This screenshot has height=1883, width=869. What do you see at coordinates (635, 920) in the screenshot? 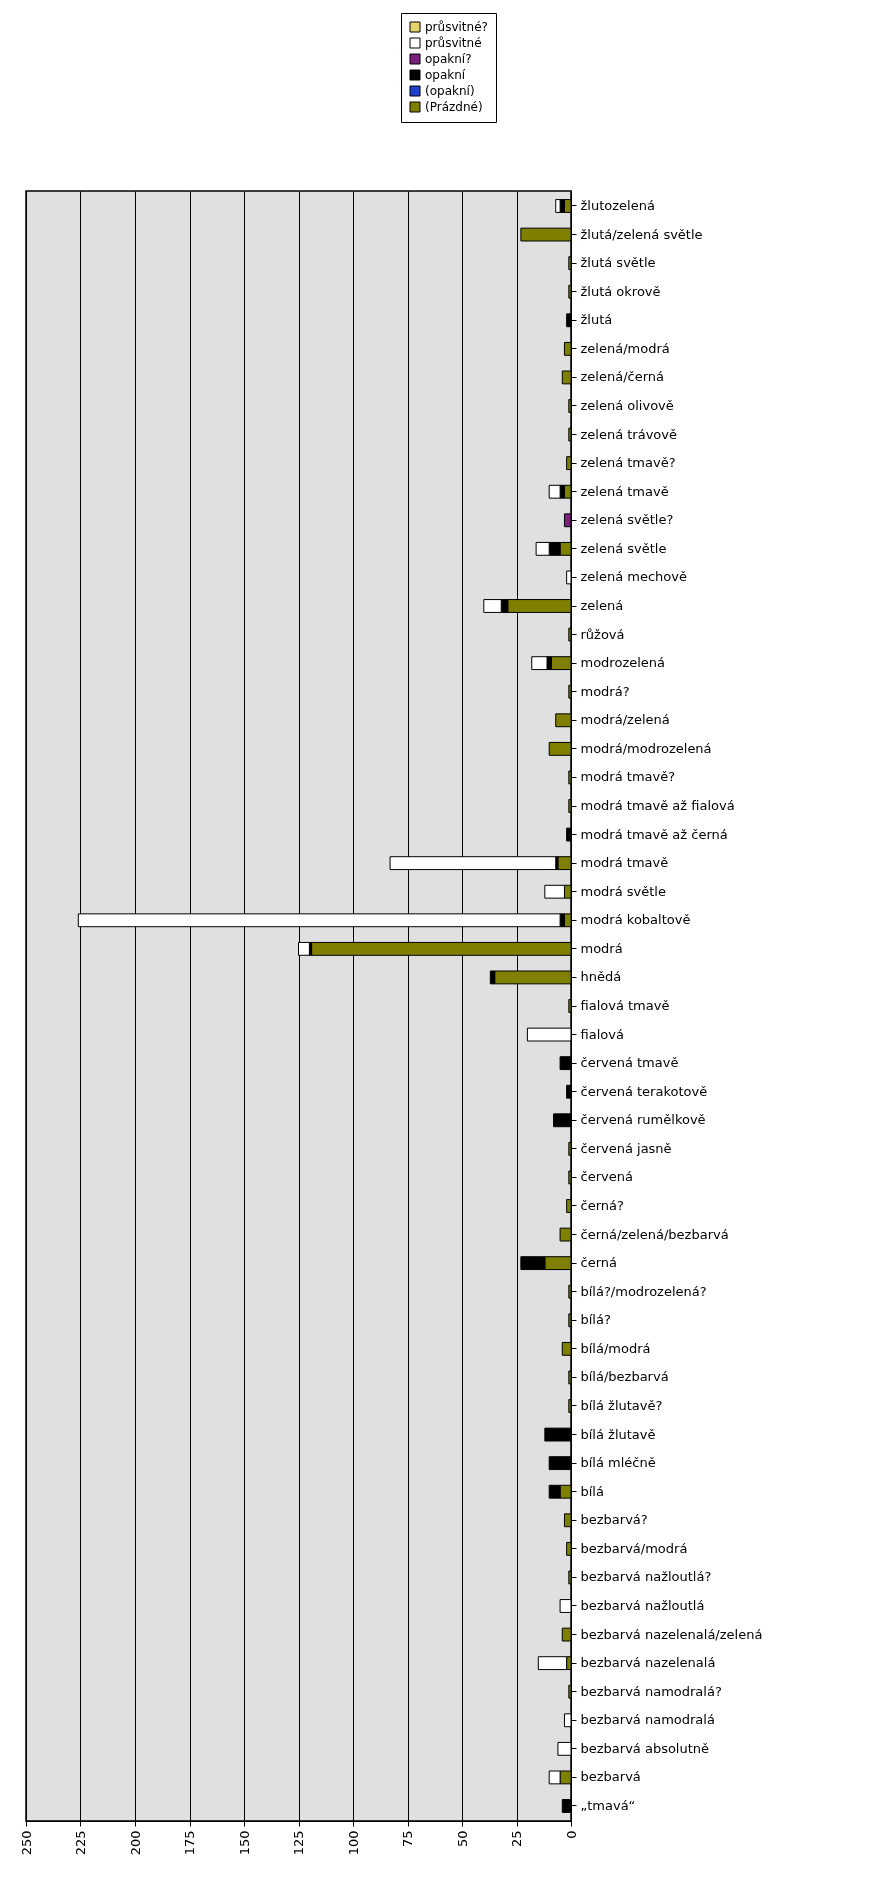
I see `y-tick-label: modrá kobaltově` at bounding box center [635, 920].